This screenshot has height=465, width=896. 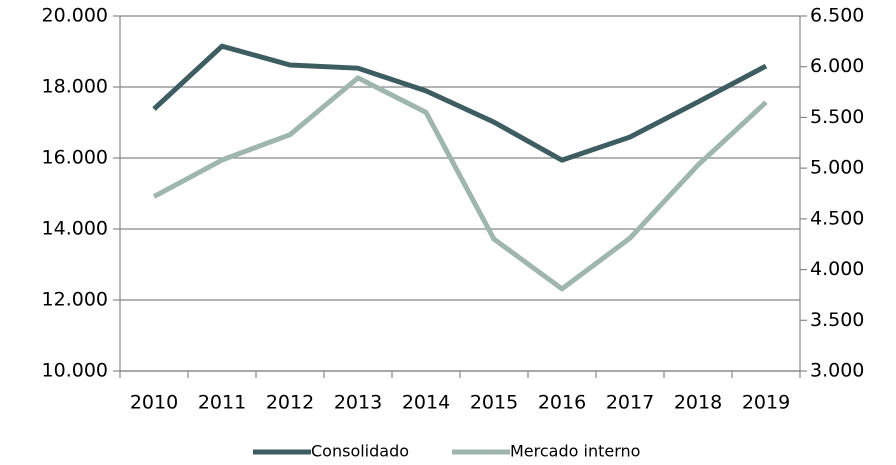 I want to click on x-tick-label: 2014, so click(x=426, y=403).